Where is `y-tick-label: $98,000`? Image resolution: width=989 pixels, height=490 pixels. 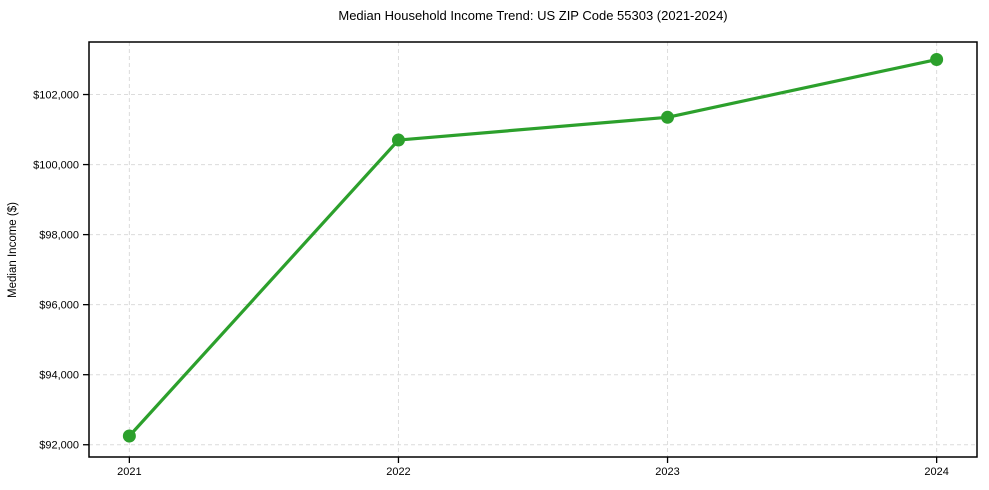
y-tick-label: $98,000 is located at coordinates (59, 236).